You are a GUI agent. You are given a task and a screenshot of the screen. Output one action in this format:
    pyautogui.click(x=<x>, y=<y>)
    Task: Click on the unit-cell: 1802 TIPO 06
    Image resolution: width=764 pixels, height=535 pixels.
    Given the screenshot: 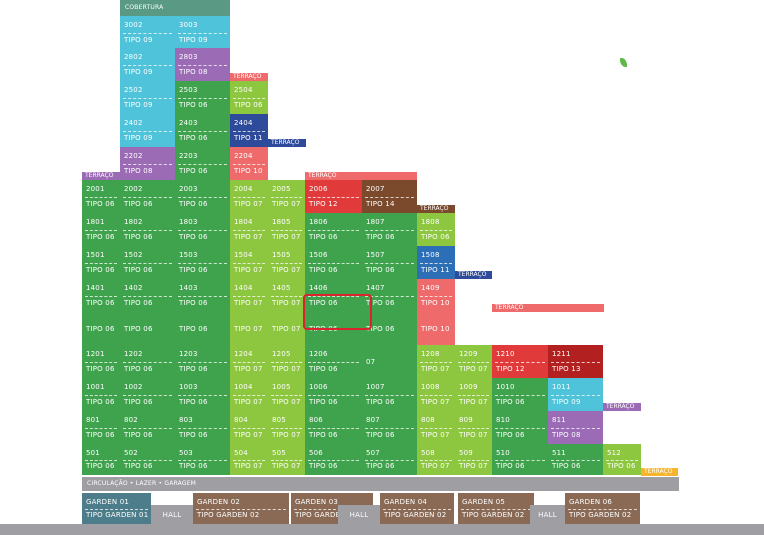 What is the action you would take?
    pyautogui.click(x=147, y=229)
    